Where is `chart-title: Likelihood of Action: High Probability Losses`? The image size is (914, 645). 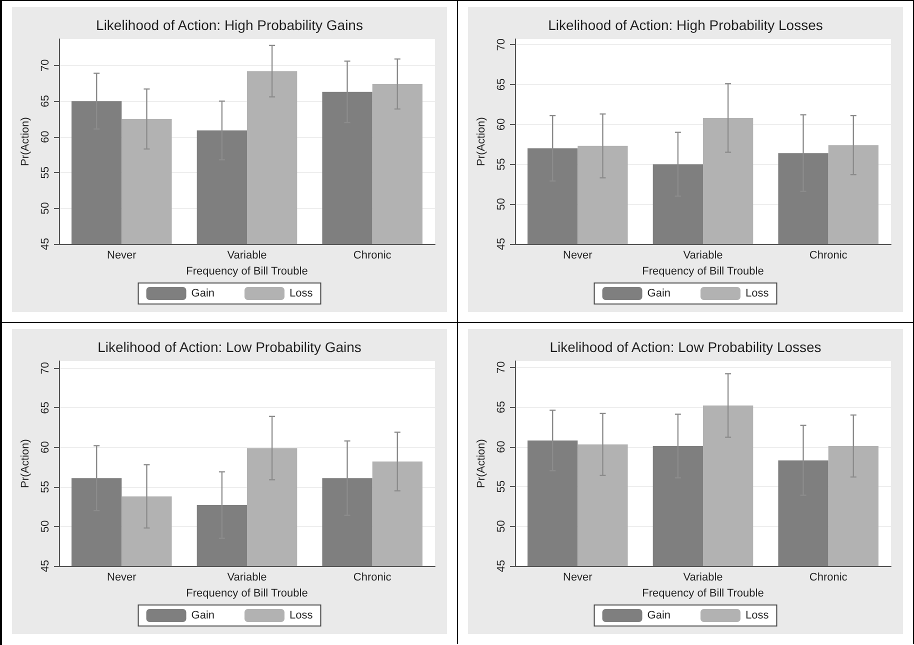
chart-title: Likelihood of Action: High Probability Losses is located at coordinates (685, 25).